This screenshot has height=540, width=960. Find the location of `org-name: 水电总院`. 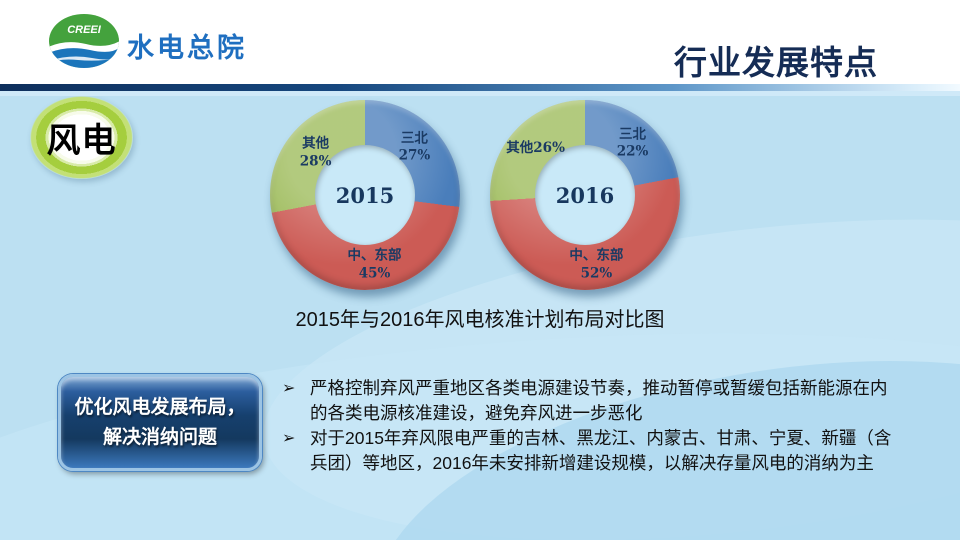

org-name: 水电总院 is located at coordinates (187, 48).